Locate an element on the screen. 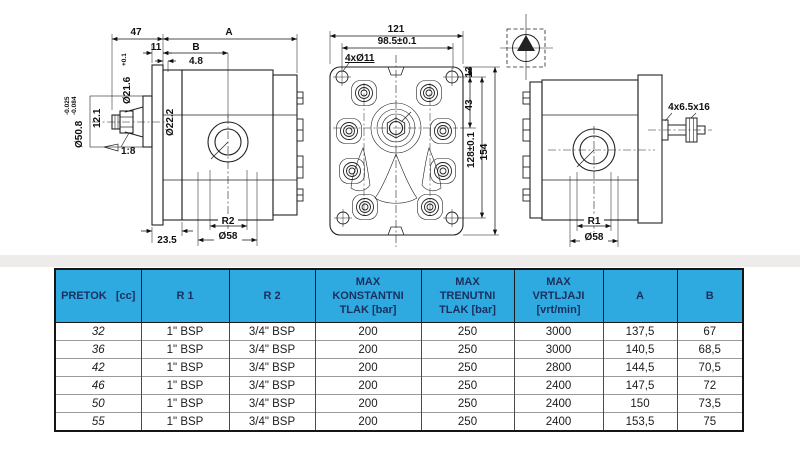  front-view-labels: 121 98.5±0.1 4xØ11 13 43 128±0.1 154 is located at coordinates (417, 96).